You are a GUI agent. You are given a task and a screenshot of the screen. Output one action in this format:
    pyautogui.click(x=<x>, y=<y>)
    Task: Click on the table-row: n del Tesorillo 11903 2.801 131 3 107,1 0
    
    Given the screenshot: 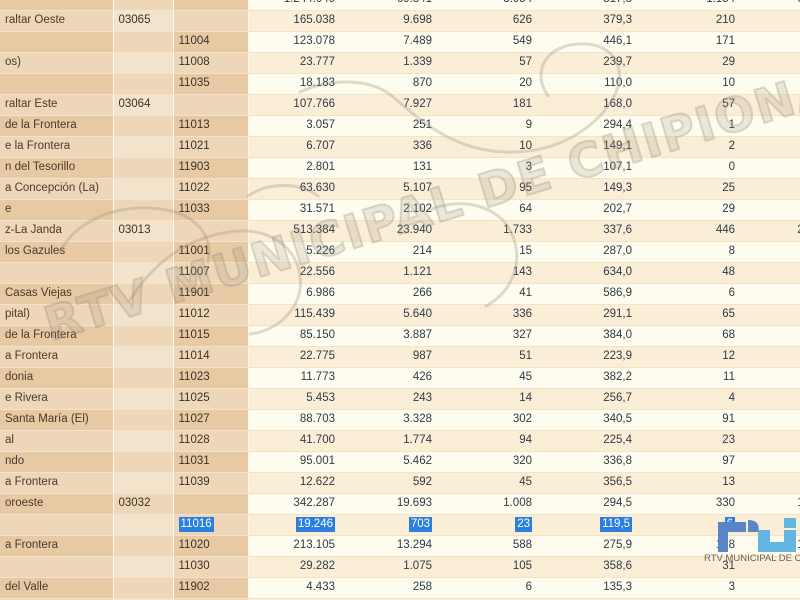 What is the action you would take?
    pyautogui.click(x=400, y=168)
    